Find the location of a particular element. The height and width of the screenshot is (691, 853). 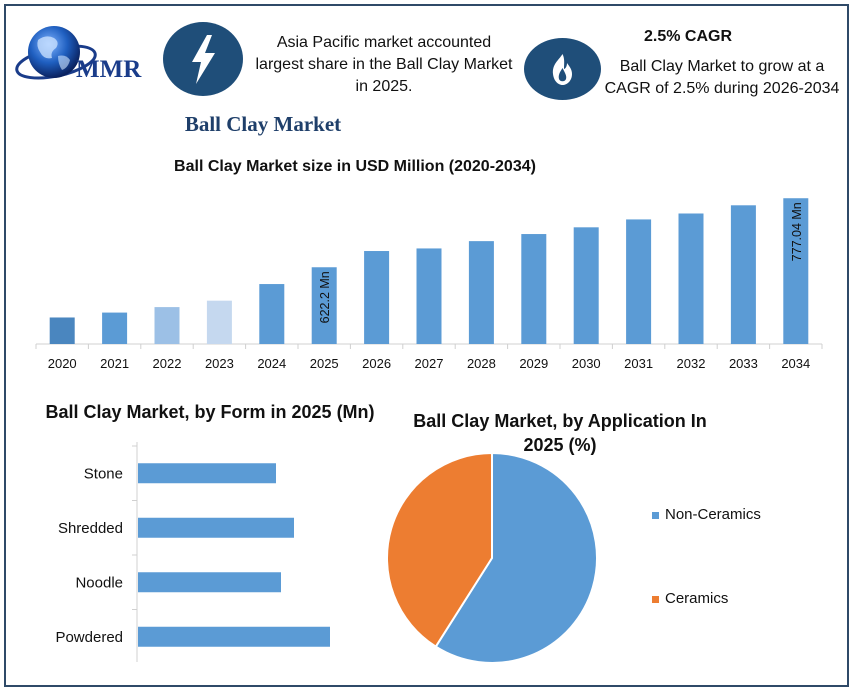

bar-powdered is located at coordinates (234, 636).